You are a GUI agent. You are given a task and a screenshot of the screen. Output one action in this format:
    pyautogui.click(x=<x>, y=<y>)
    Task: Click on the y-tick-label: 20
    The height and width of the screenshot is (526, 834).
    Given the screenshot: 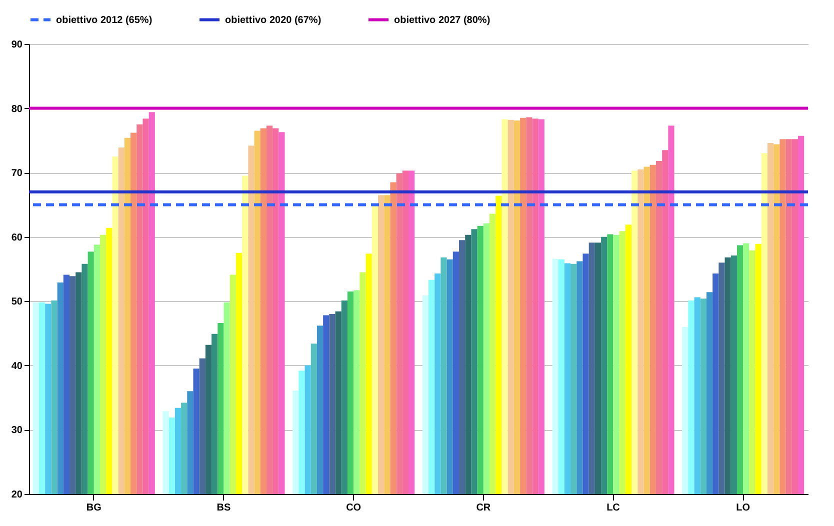 What is the action you would take?
    pyautogui.click(x=17, y=495)
    